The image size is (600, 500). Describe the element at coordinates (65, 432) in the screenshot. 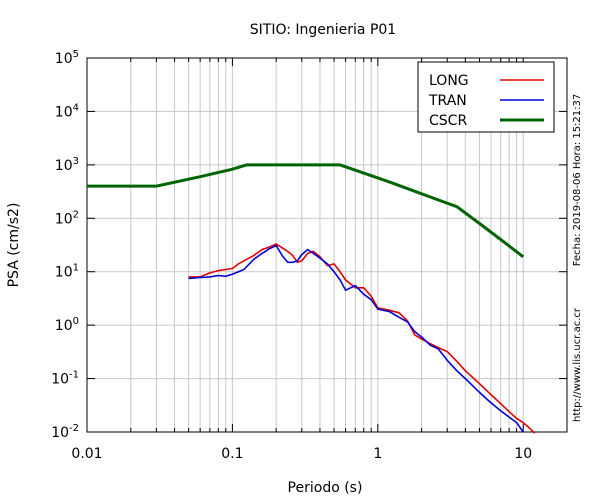

I see `y-tick-label: 10⁻²` at that location.